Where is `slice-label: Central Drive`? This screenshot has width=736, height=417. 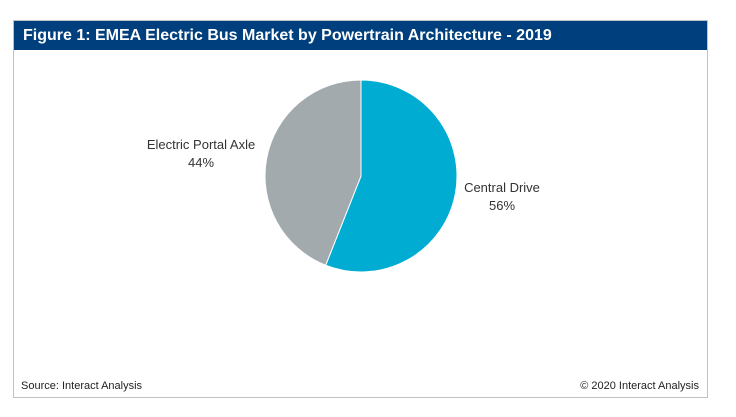
slice-label: Central Drive is located at coordinates (502, 187).